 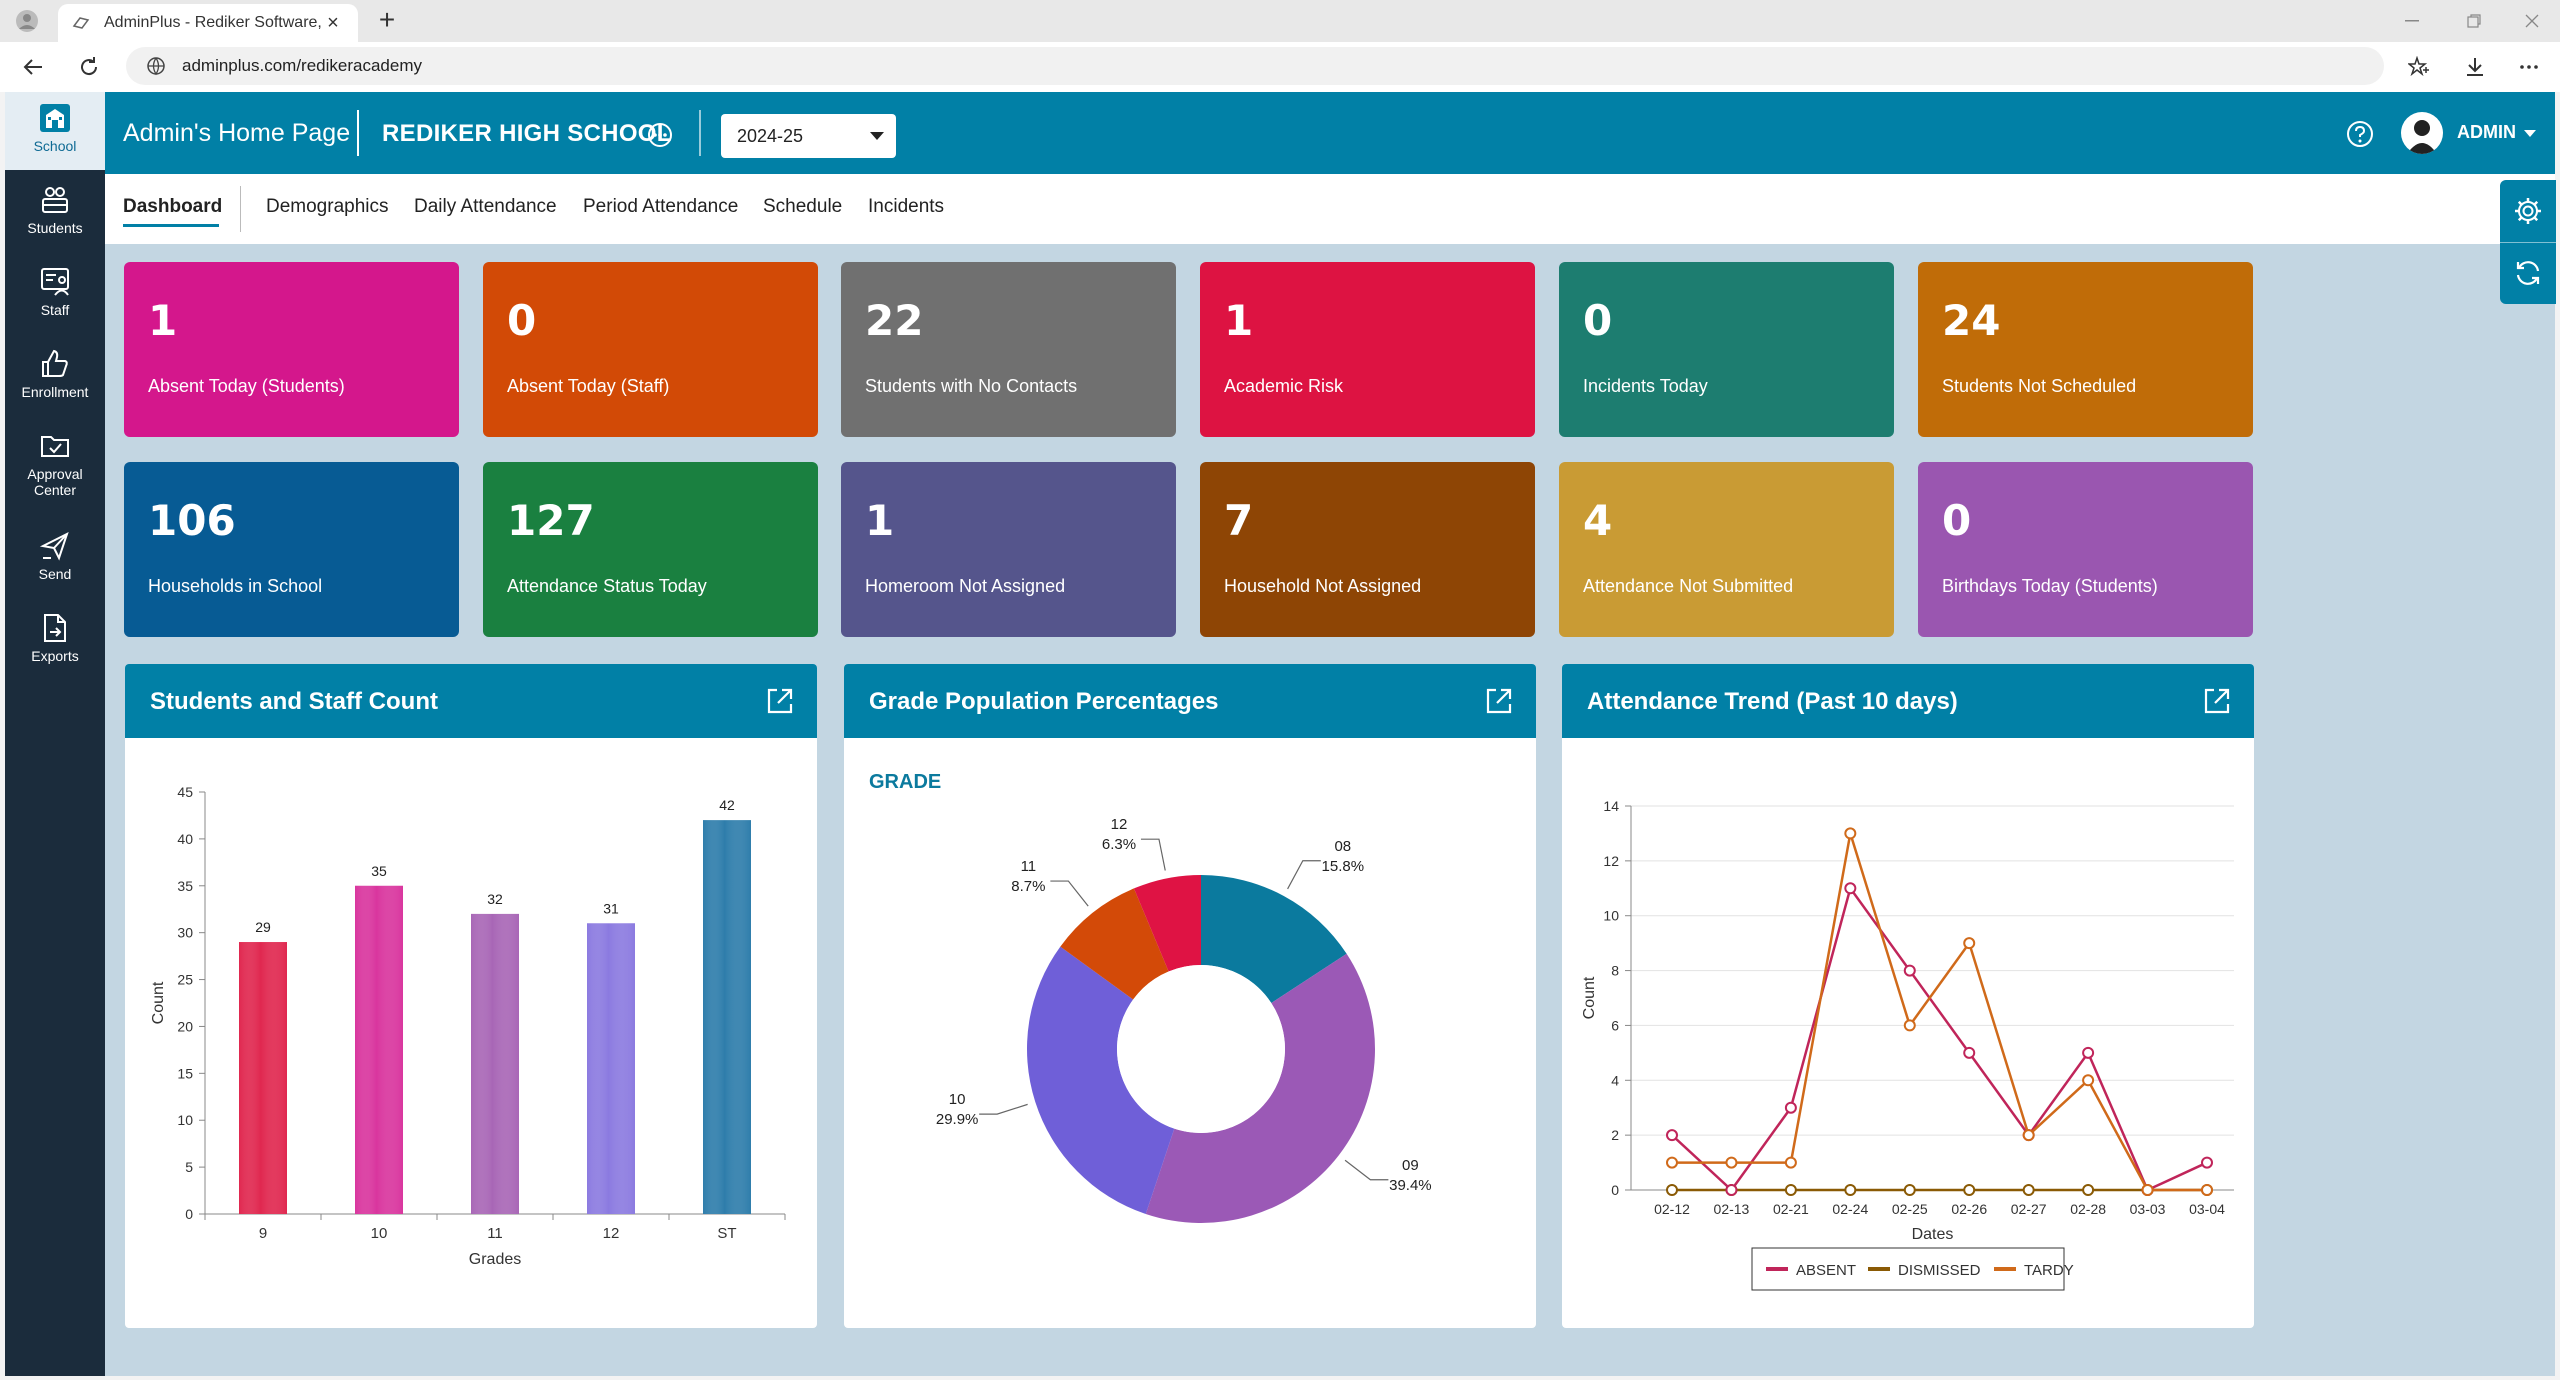 I want to click on nav-staff: Staff, so click(x=55, y=292).